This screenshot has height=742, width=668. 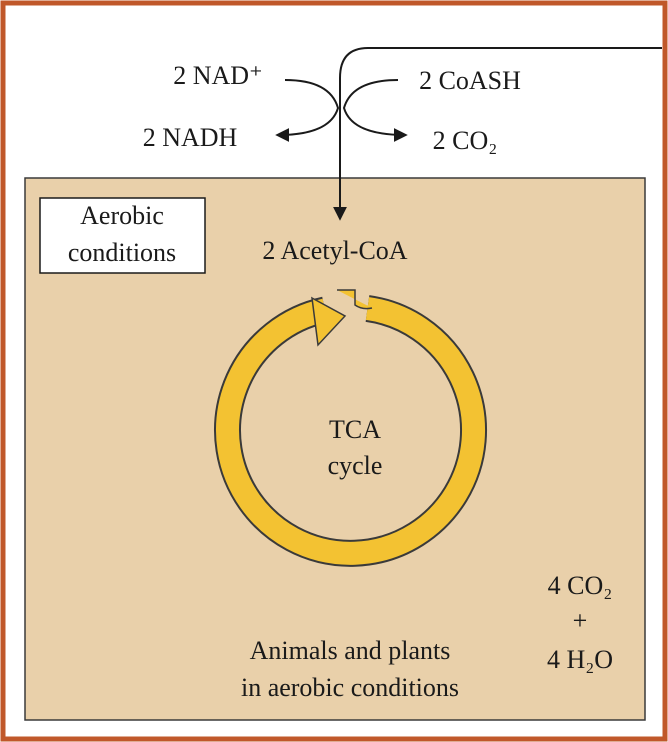 What do you see at coordinates (580, 585) in the screenshot?
I see `product-label: 4 CO₂` at bounding box center [580, 585].